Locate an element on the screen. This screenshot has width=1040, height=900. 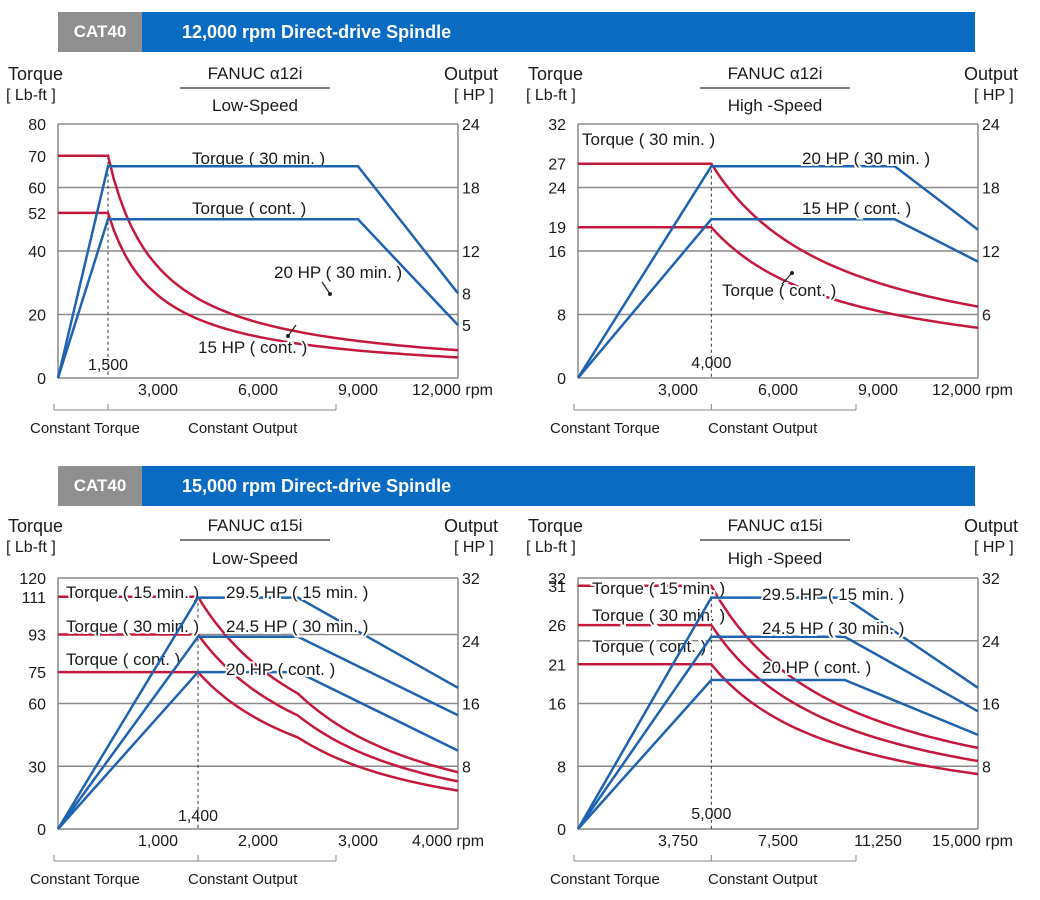
torque-tick-label: 8 is located at coordinates (561, 316).